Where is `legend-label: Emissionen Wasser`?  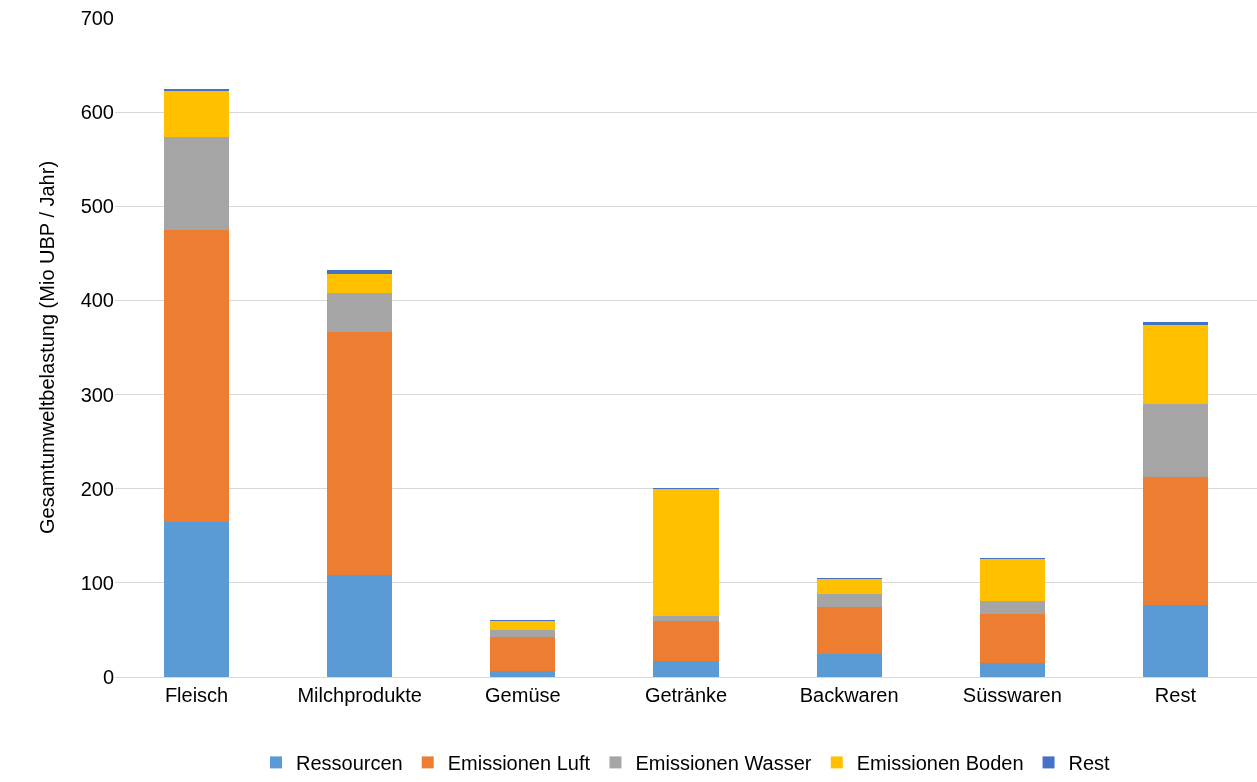
legend-label: Emissionen Wasser is located at coordinates (723, 763).